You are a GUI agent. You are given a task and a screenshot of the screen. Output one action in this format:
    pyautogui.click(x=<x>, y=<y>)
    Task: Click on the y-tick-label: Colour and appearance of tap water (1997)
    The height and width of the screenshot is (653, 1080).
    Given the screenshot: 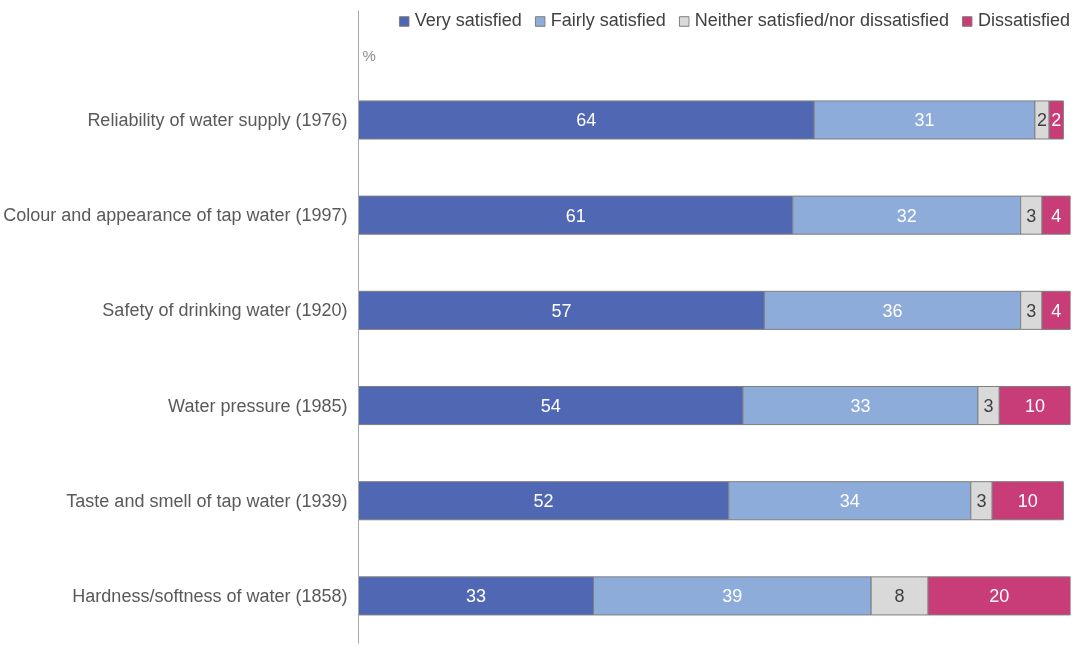 What is the action you would take?
    pyautogui.click(x=175, y=215)
    